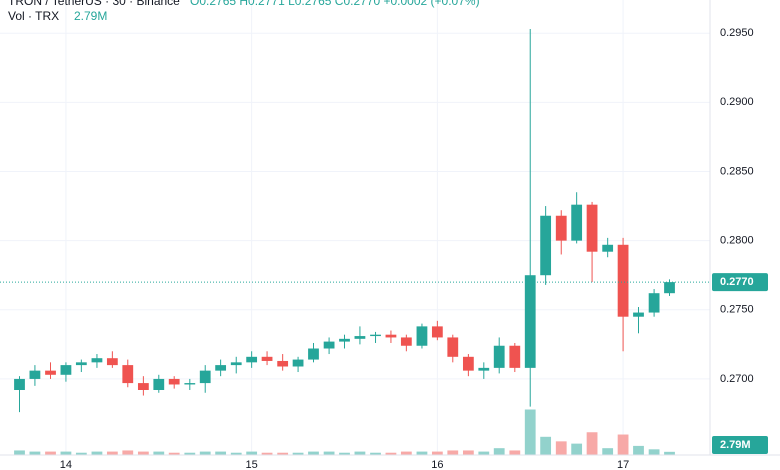  What do you see at coordinates (437, 464) in the screenshot?
I see `x-tick-label: 16` at bounding box center [437, 464].